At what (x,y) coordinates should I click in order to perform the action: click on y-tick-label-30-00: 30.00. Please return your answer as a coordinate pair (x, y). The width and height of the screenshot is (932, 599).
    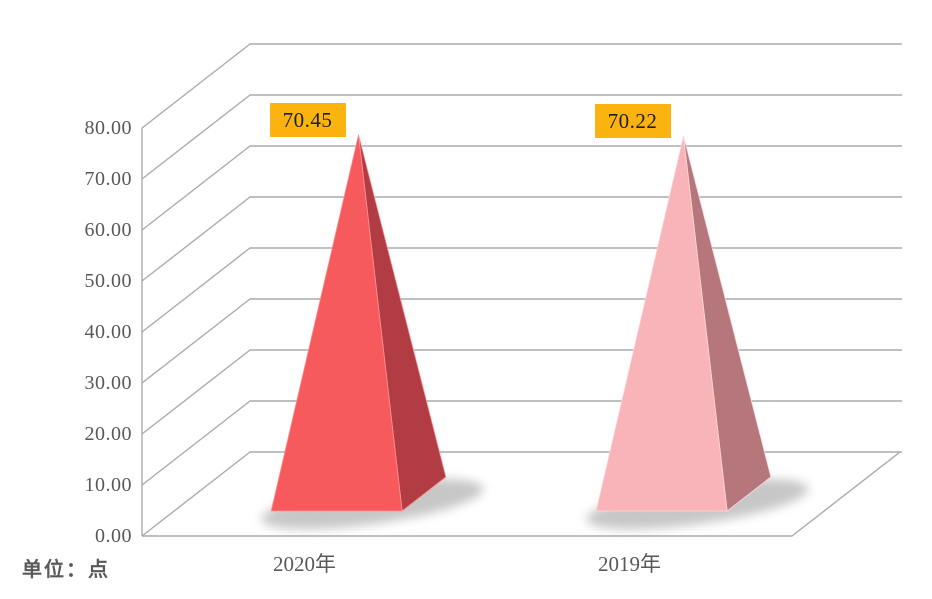
    Looking at the image, I should click on (108, 383).